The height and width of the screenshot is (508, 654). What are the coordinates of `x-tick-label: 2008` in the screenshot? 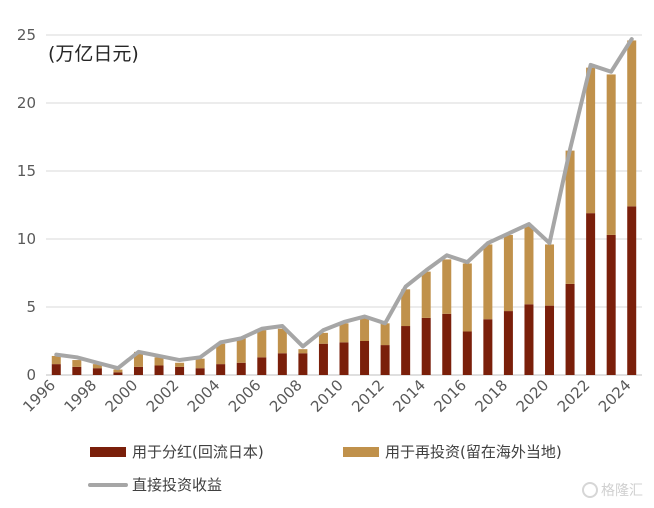 It's located at (286, 396).